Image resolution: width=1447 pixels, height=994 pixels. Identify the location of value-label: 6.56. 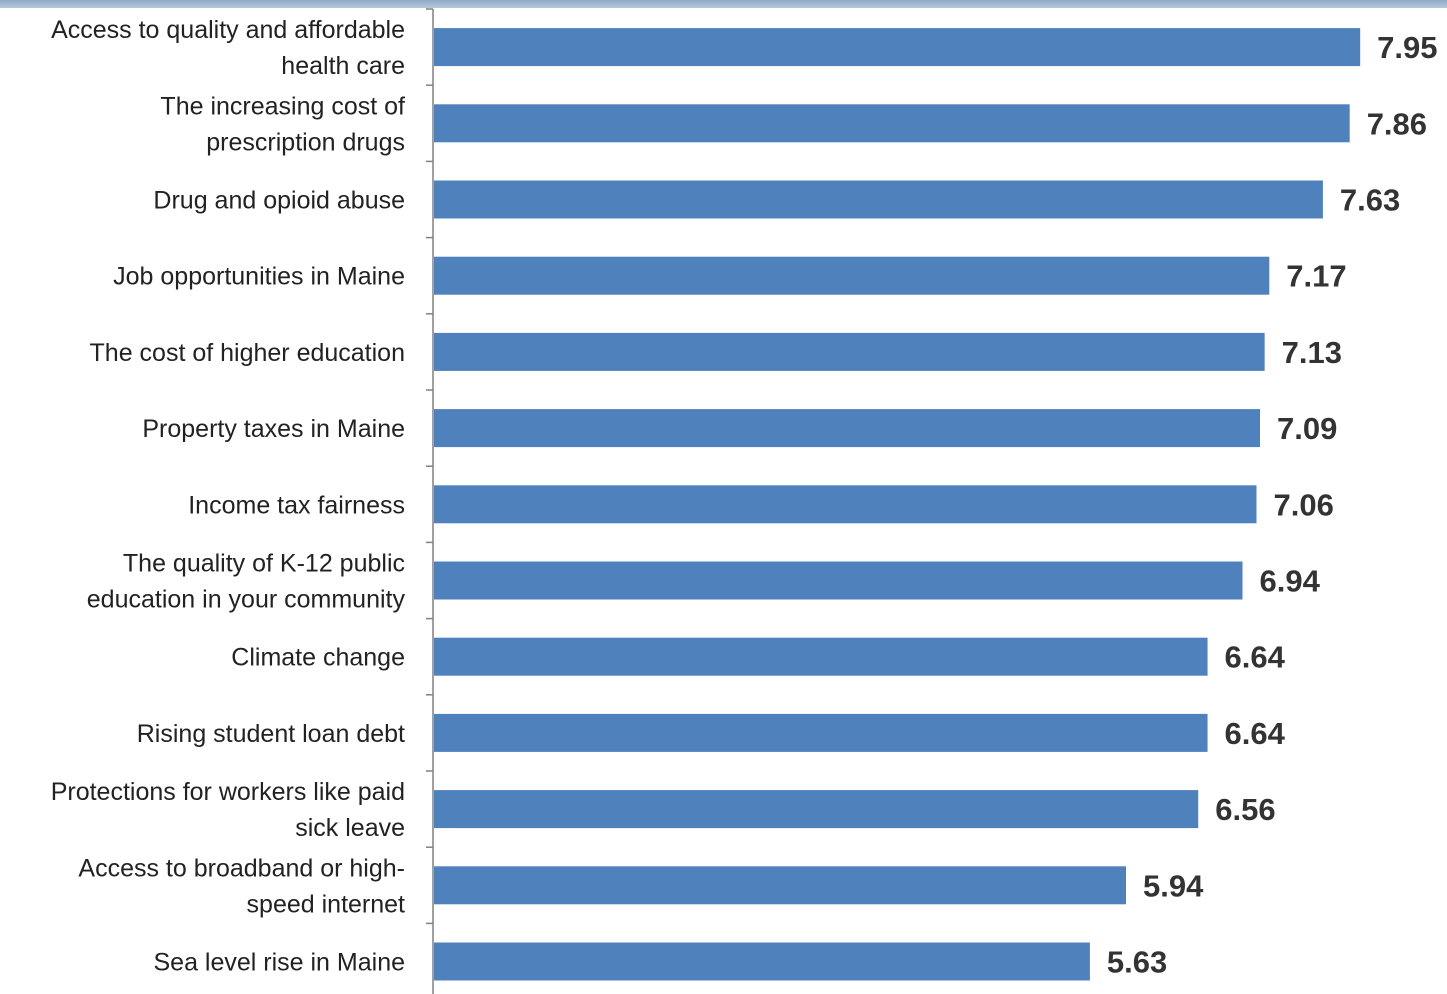
(1245, 809).